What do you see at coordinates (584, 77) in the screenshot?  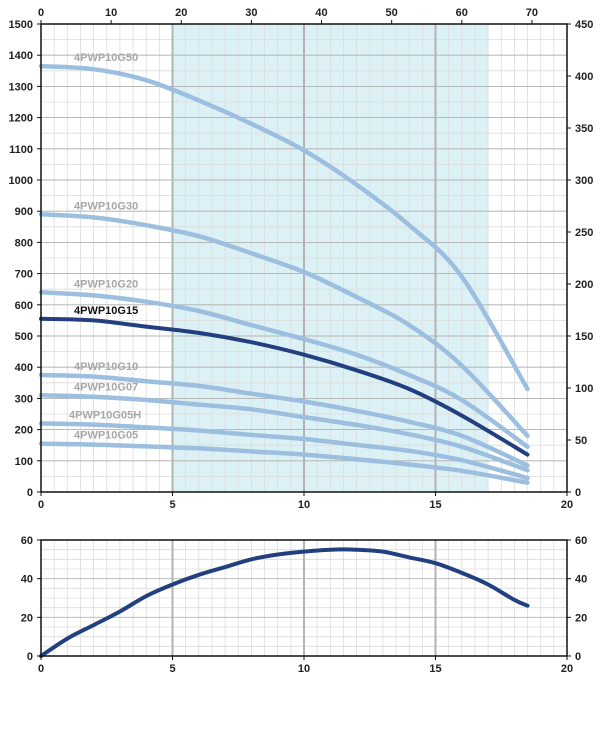 I see `y-right-tick-label: 400` at bounding box center [584, 77].